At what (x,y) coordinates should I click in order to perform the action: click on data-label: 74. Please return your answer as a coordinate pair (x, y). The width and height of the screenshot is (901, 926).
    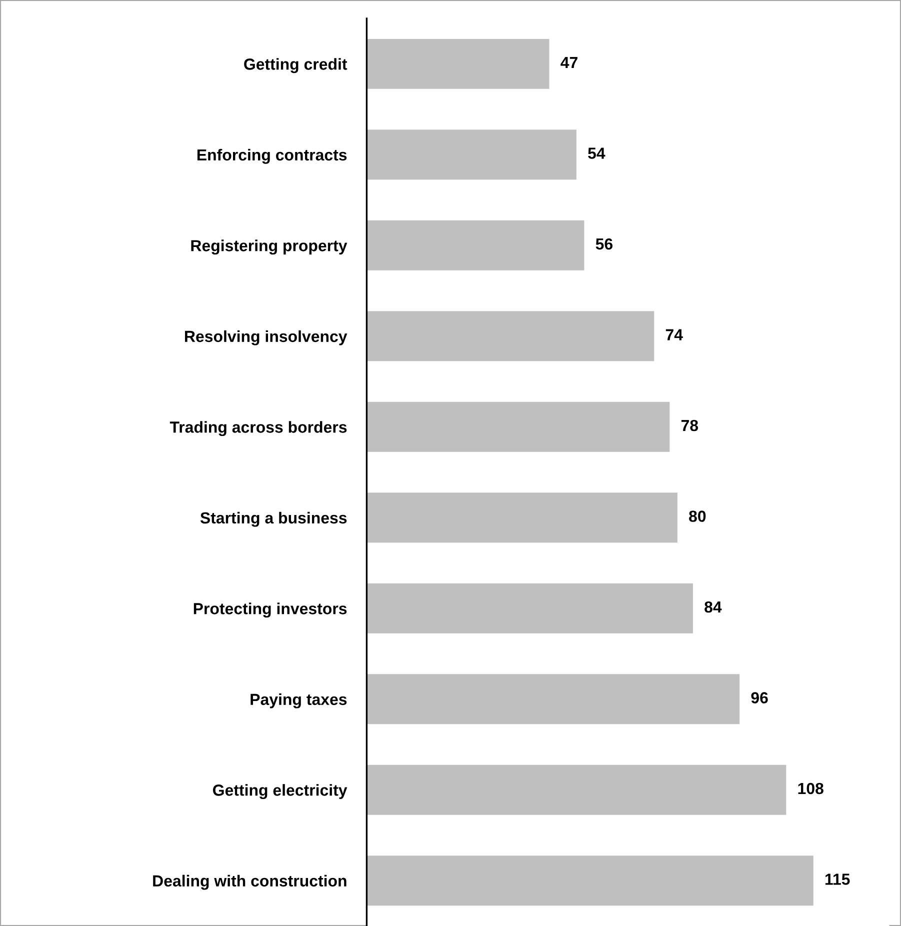
    Looking at the image, I should click on (674, 334).